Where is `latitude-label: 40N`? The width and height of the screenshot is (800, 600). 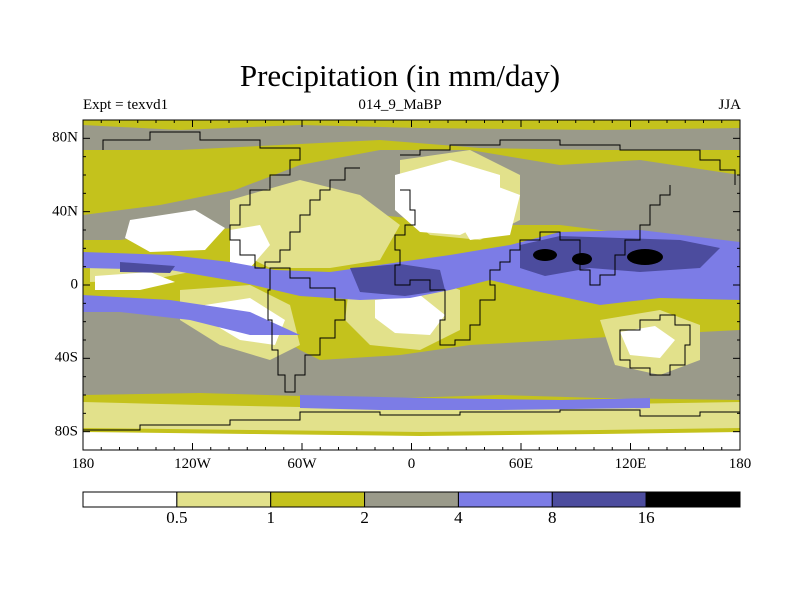
latitude-label: 40N is located at coordinates (65, 211).